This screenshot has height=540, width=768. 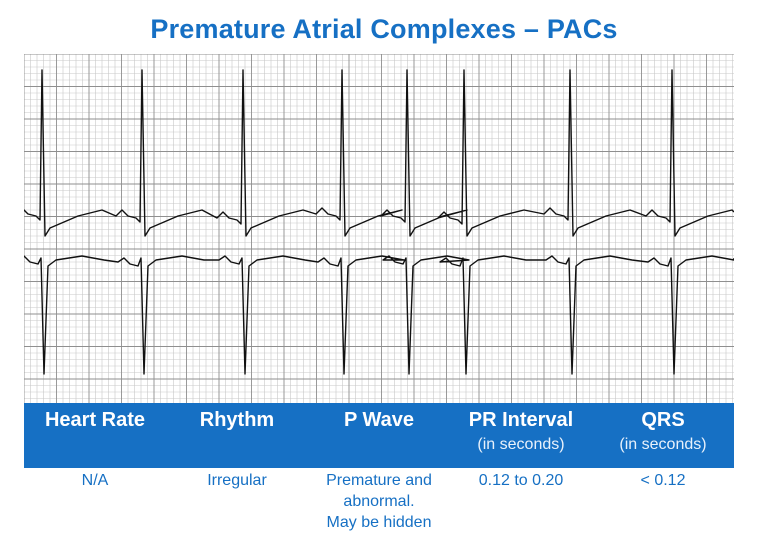 What do you see at coordinates (95, 420) in the screenshot?
I see `column-header-label: Heart Rate` at bounding box center [95, 420].